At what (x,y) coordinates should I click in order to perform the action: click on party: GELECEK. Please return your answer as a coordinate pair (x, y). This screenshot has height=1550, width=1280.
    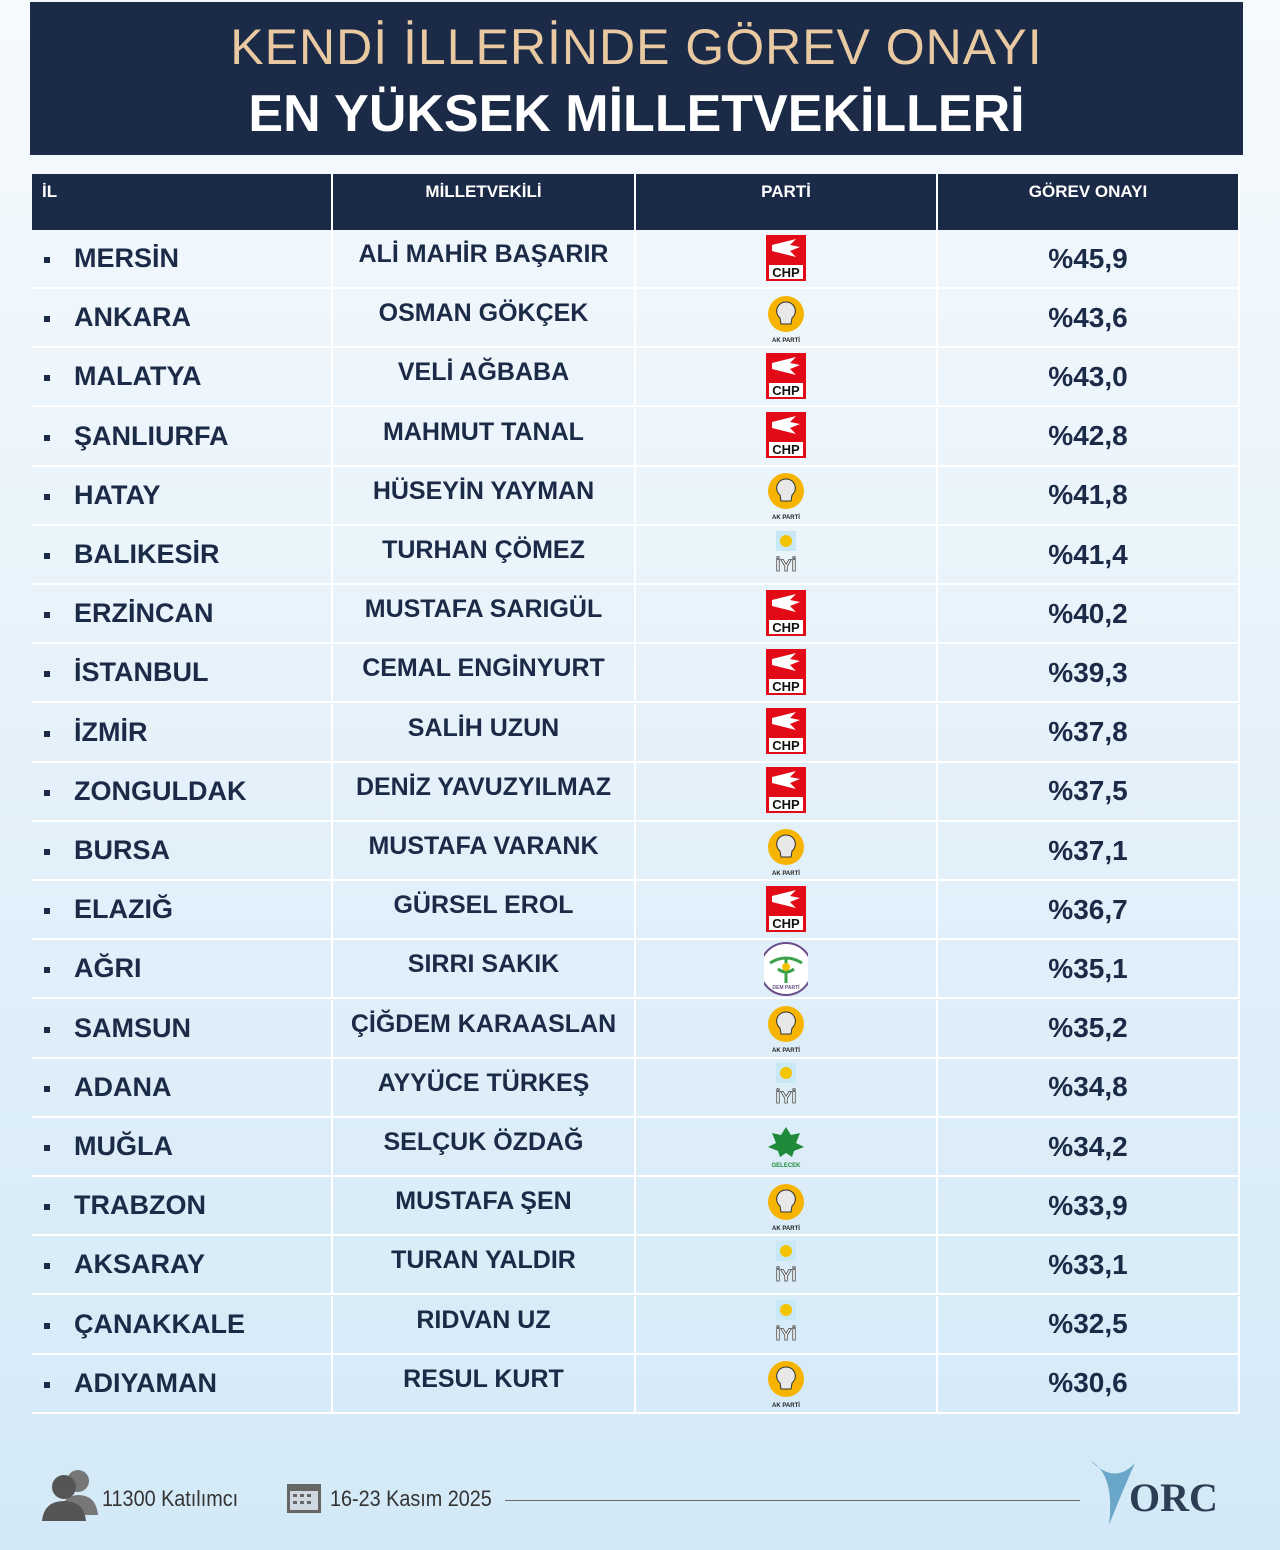
    Looking at the image, I should click on (787, 1147).